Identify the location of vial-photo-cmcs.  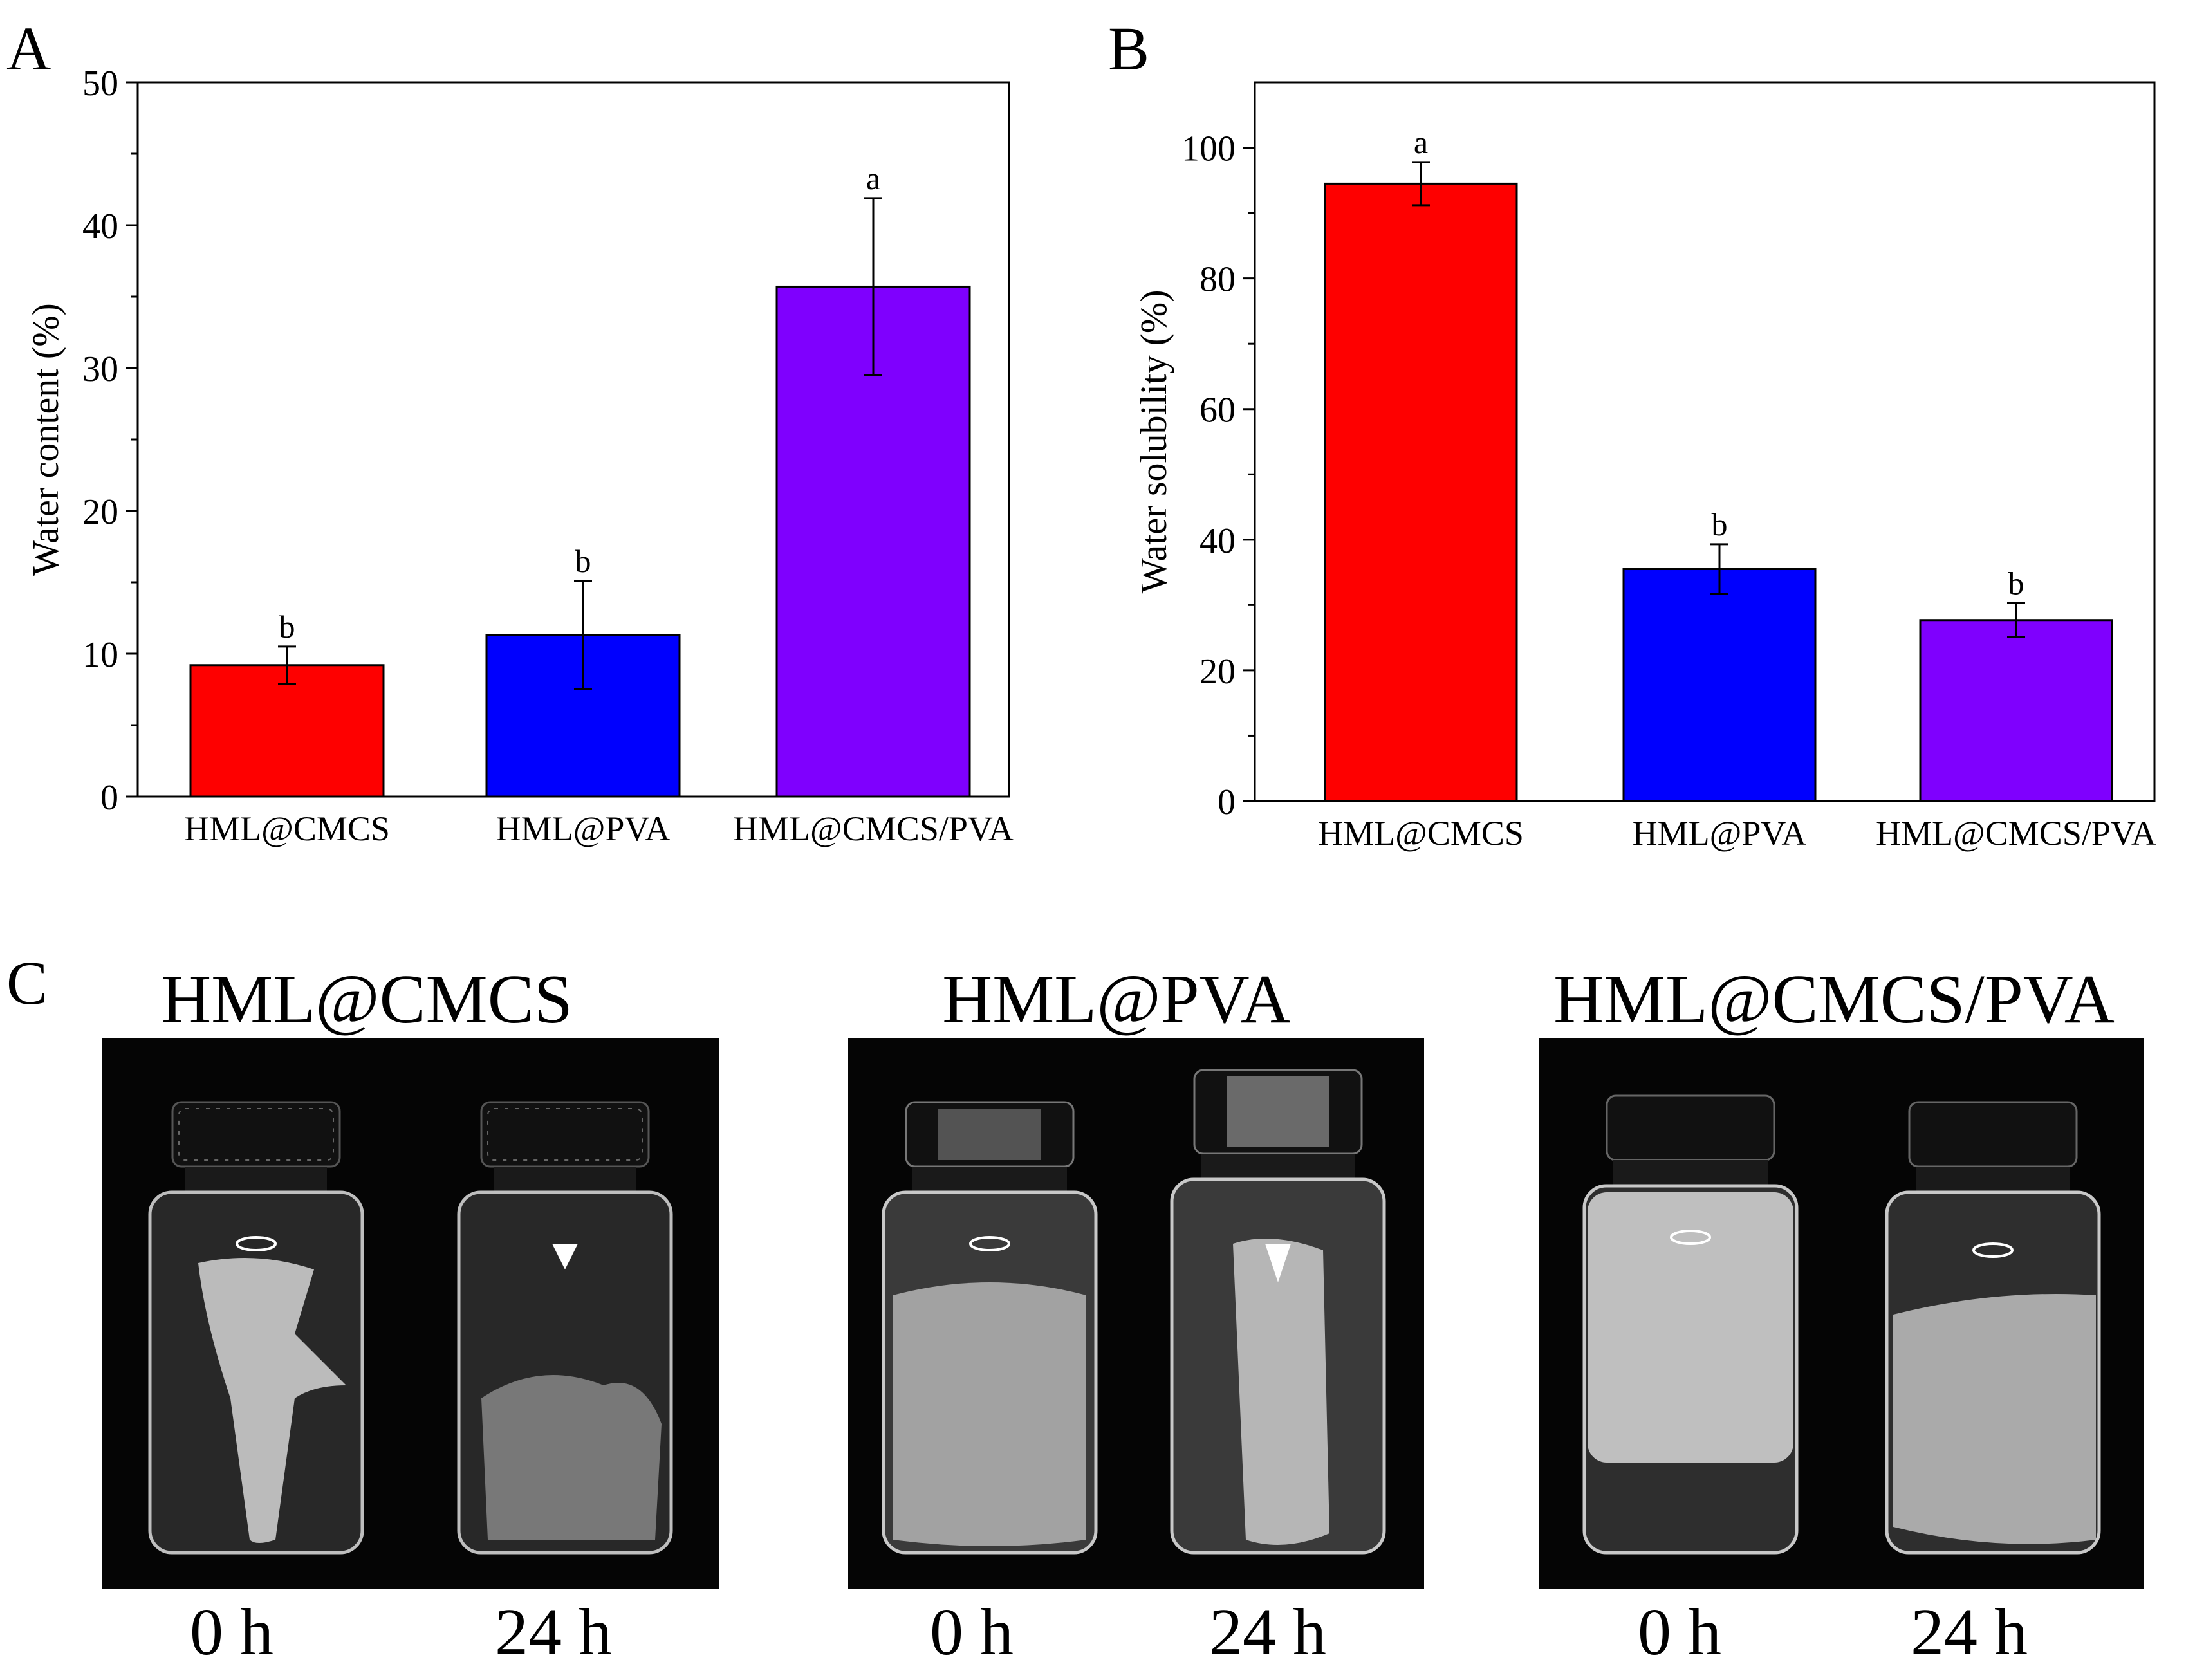
(411, 1313).